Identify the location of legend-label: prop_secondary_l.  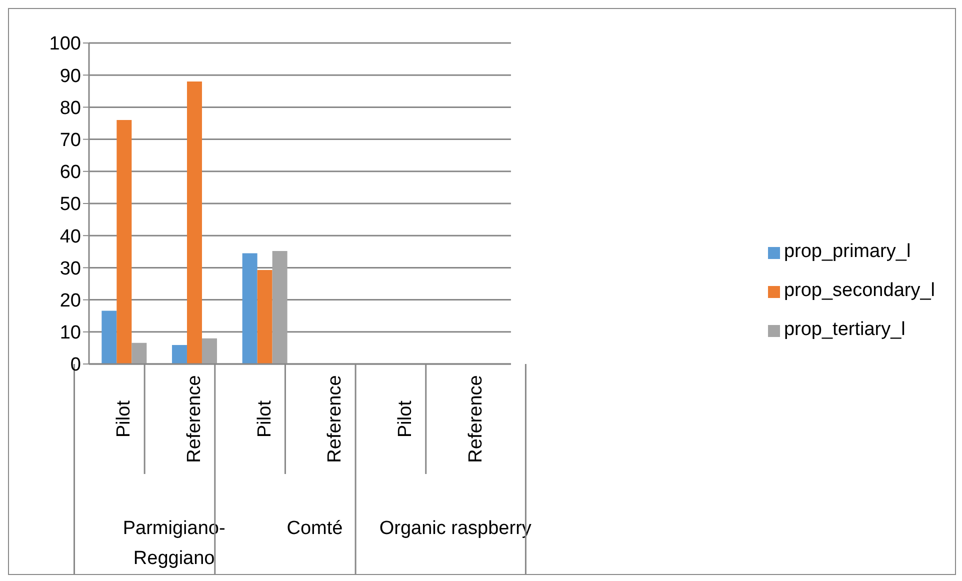
(859, 290).